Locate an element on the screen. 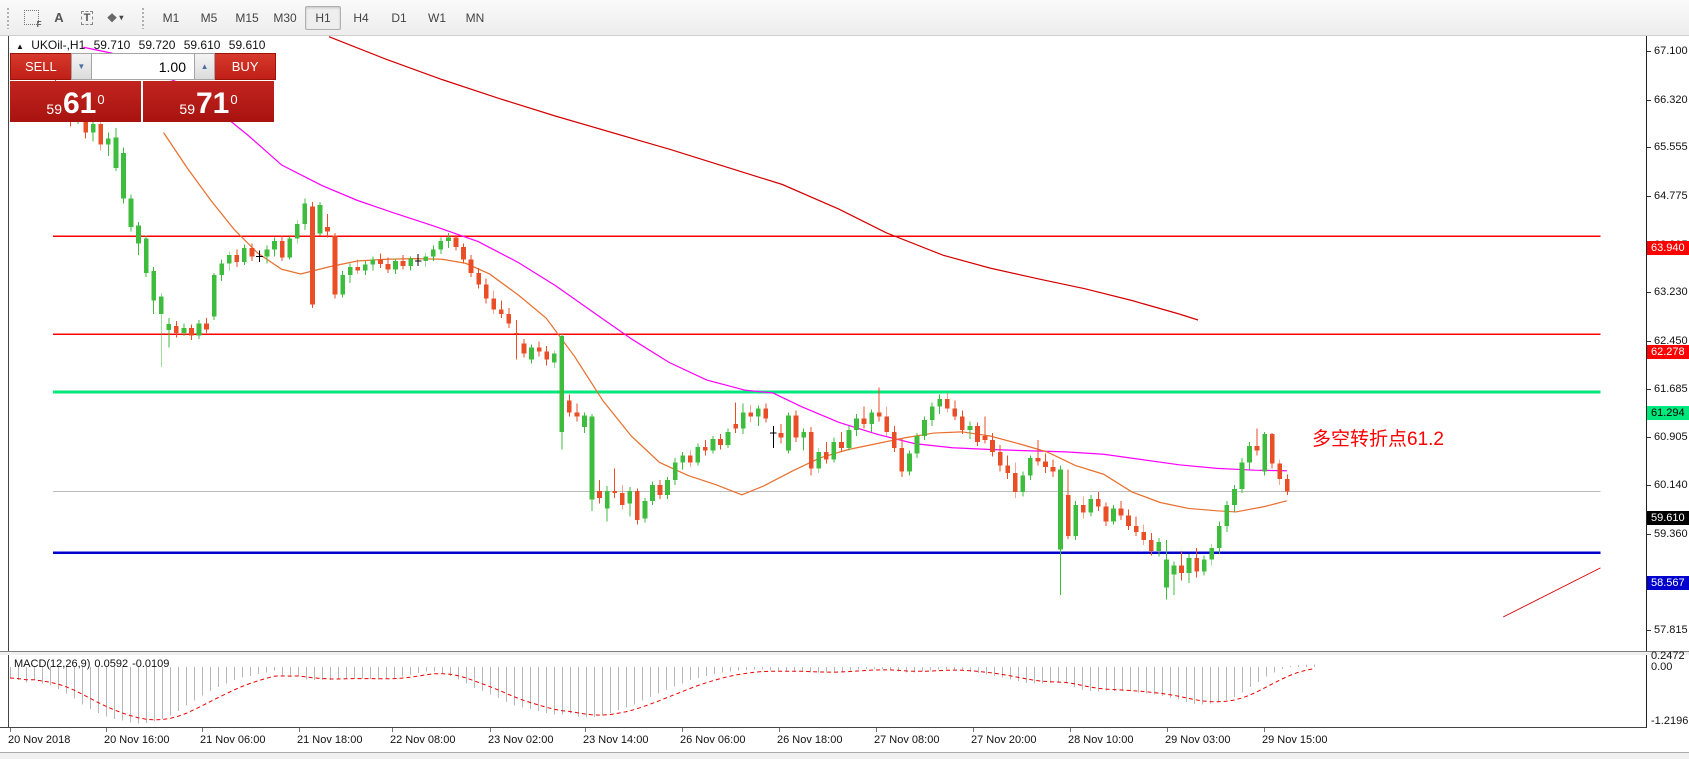  macd-signal-line is located at coordinates (662, 694).